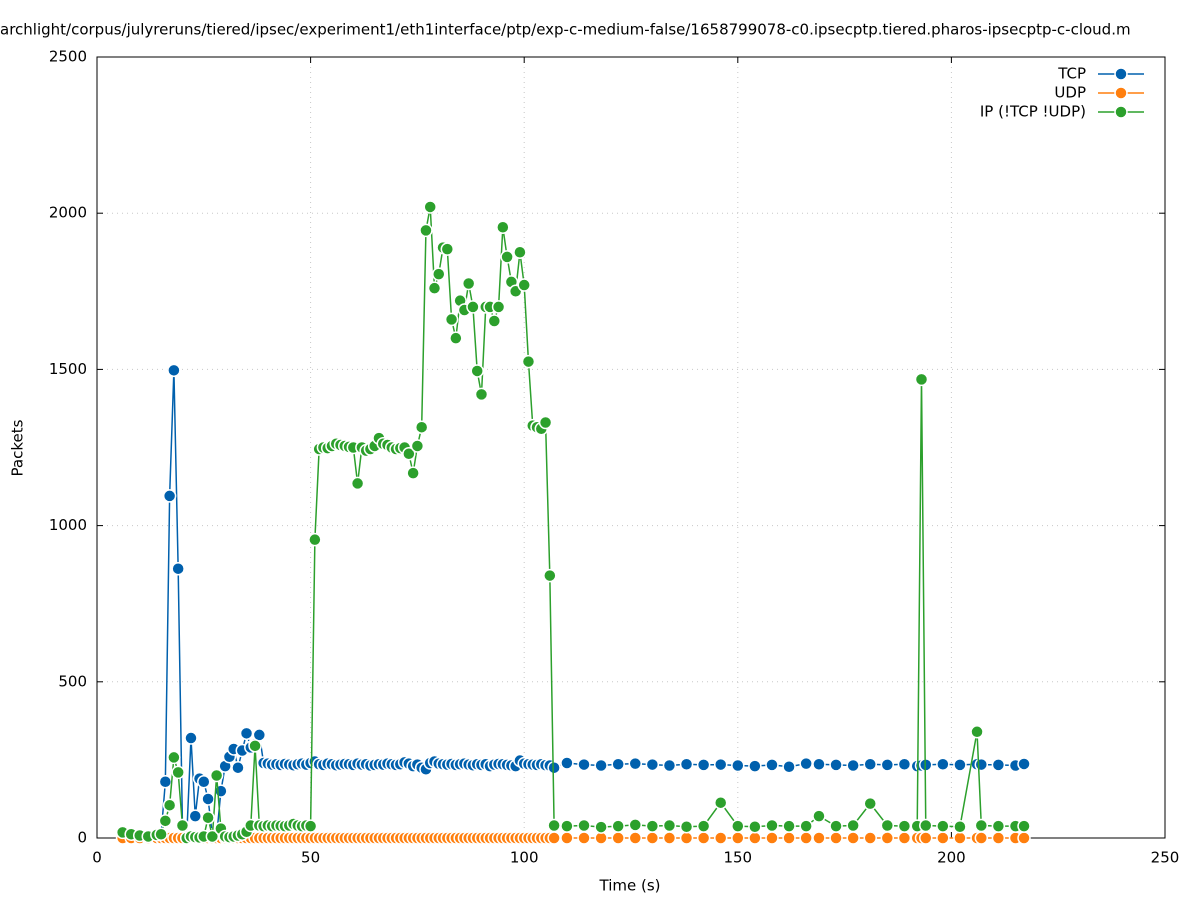 This screenshot has width=1197, height=900. What do you see at coordinates (951, 858) in the screenshot?
I see `x-tick-label: 200` at bounding box center [951, 858].